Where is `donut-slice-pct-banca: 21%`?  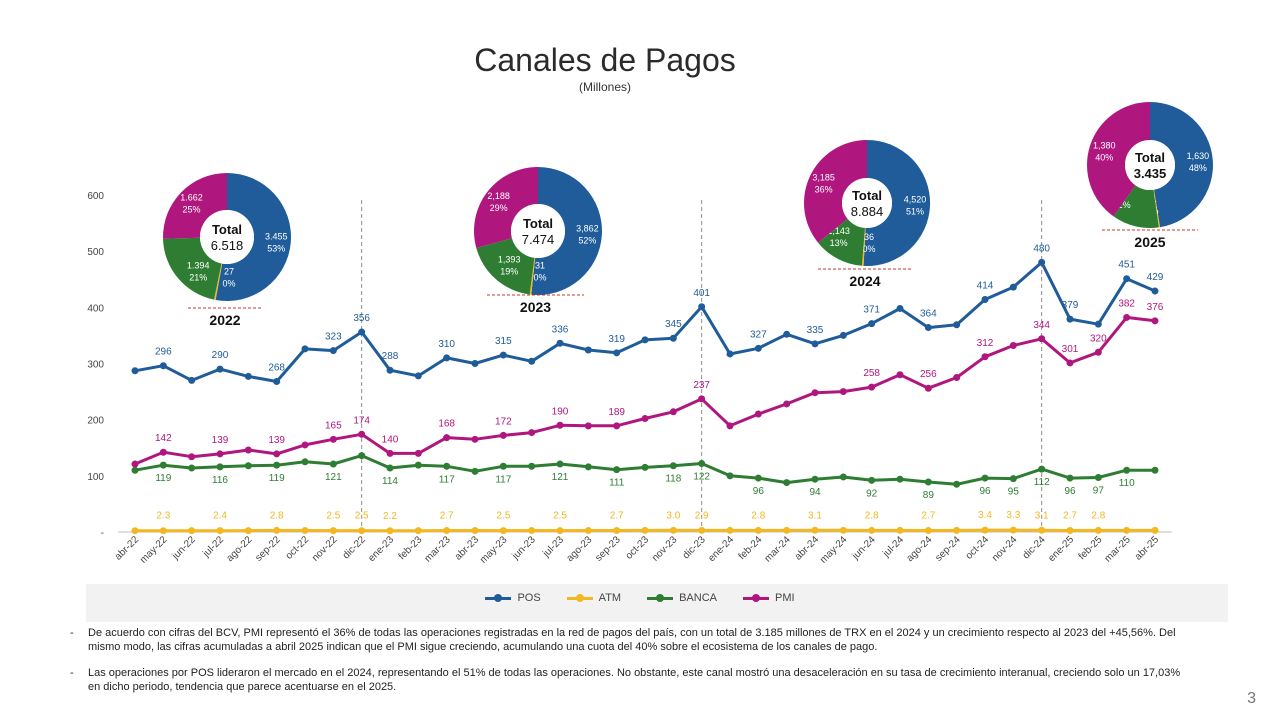
donut-slice-pct-banca: 21% is located at coordinates (198, 277).